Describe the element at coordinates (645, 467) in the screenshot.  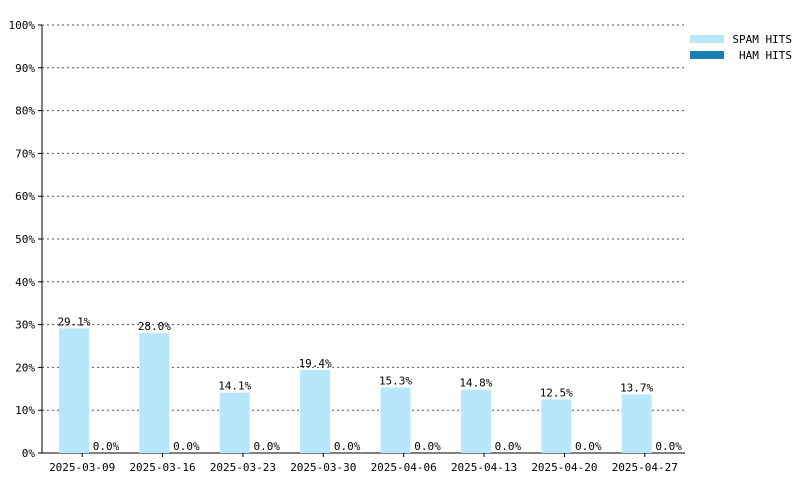
I see `x-tick-label: 2025-04-27` at that location.